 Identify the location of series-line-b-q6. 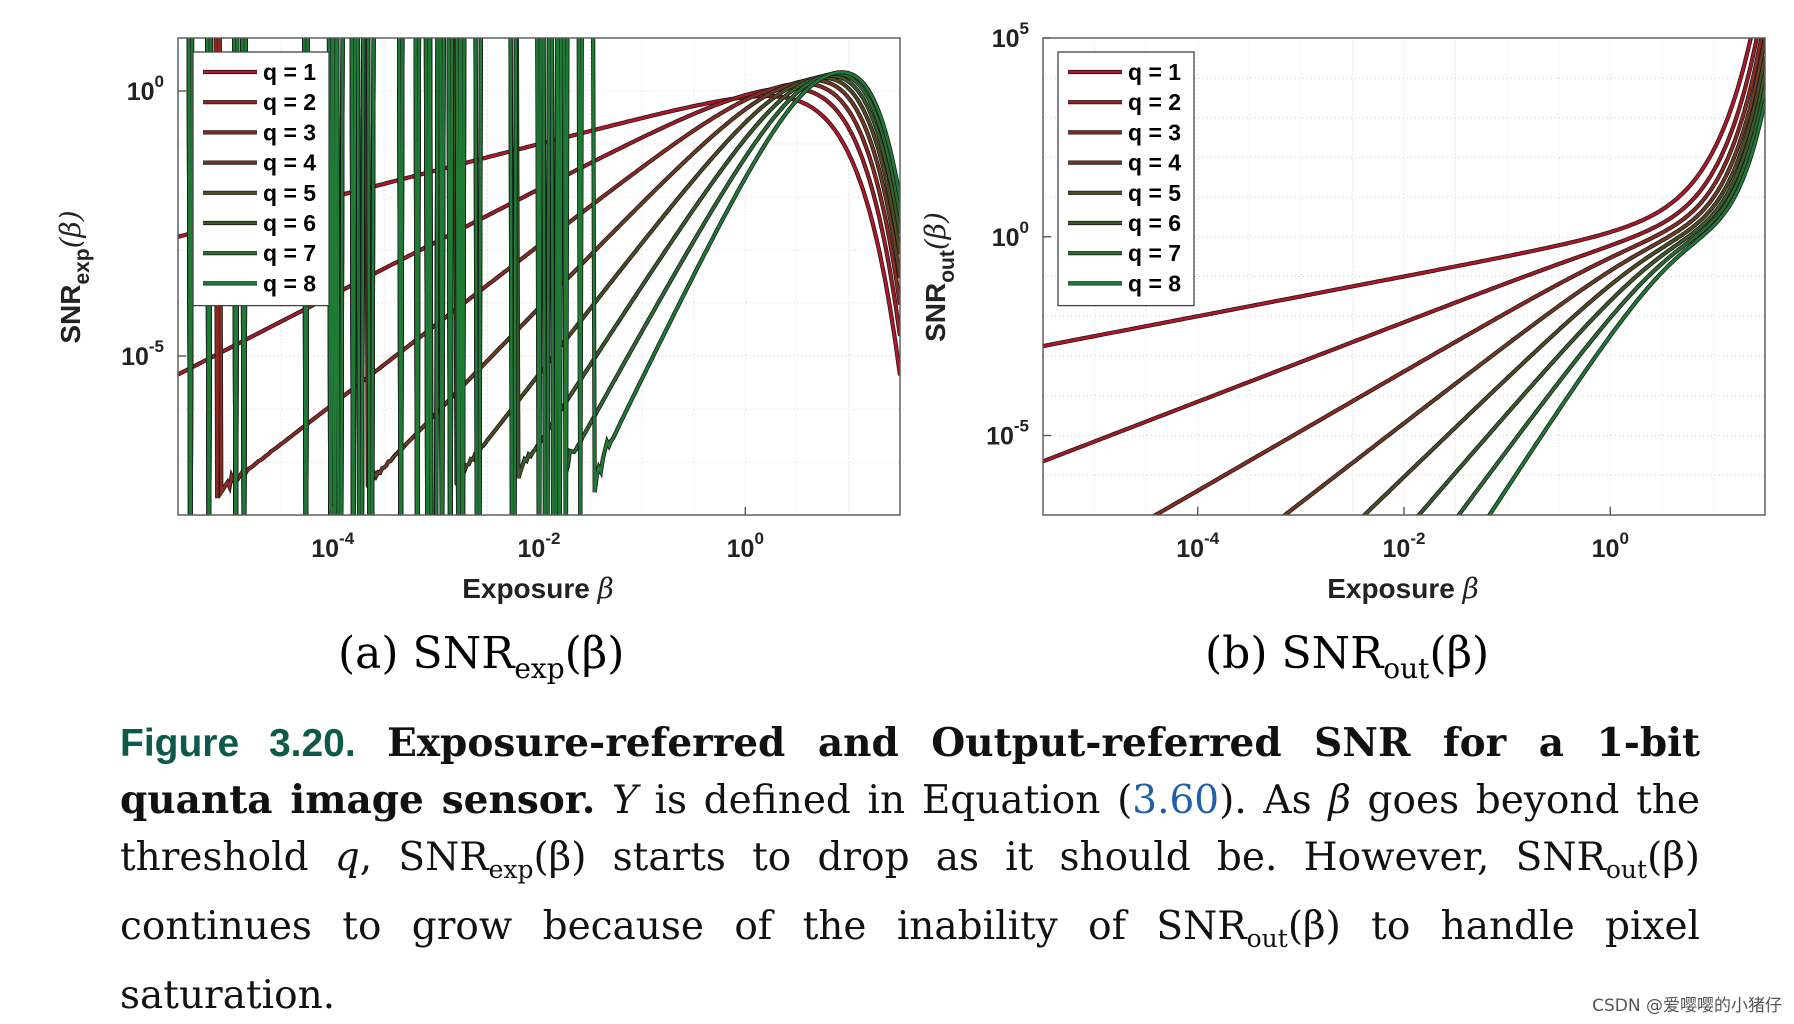
(1591, 293).